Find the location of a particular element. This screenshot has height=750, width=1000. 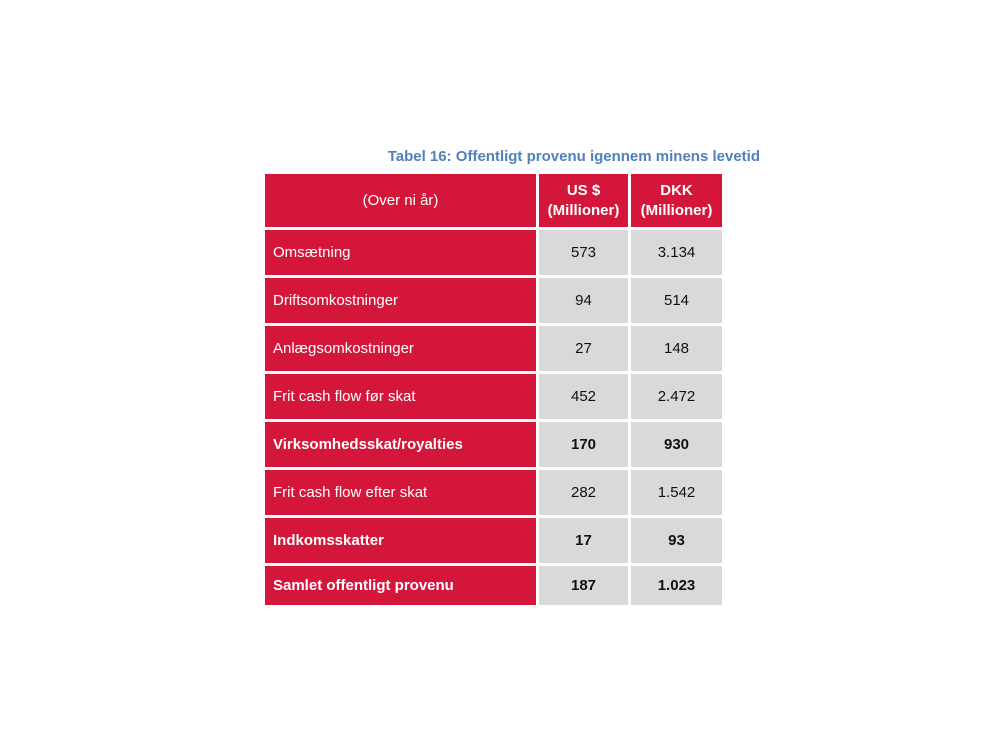

row-usd-value: 17 is located at coordinates (583, 540).